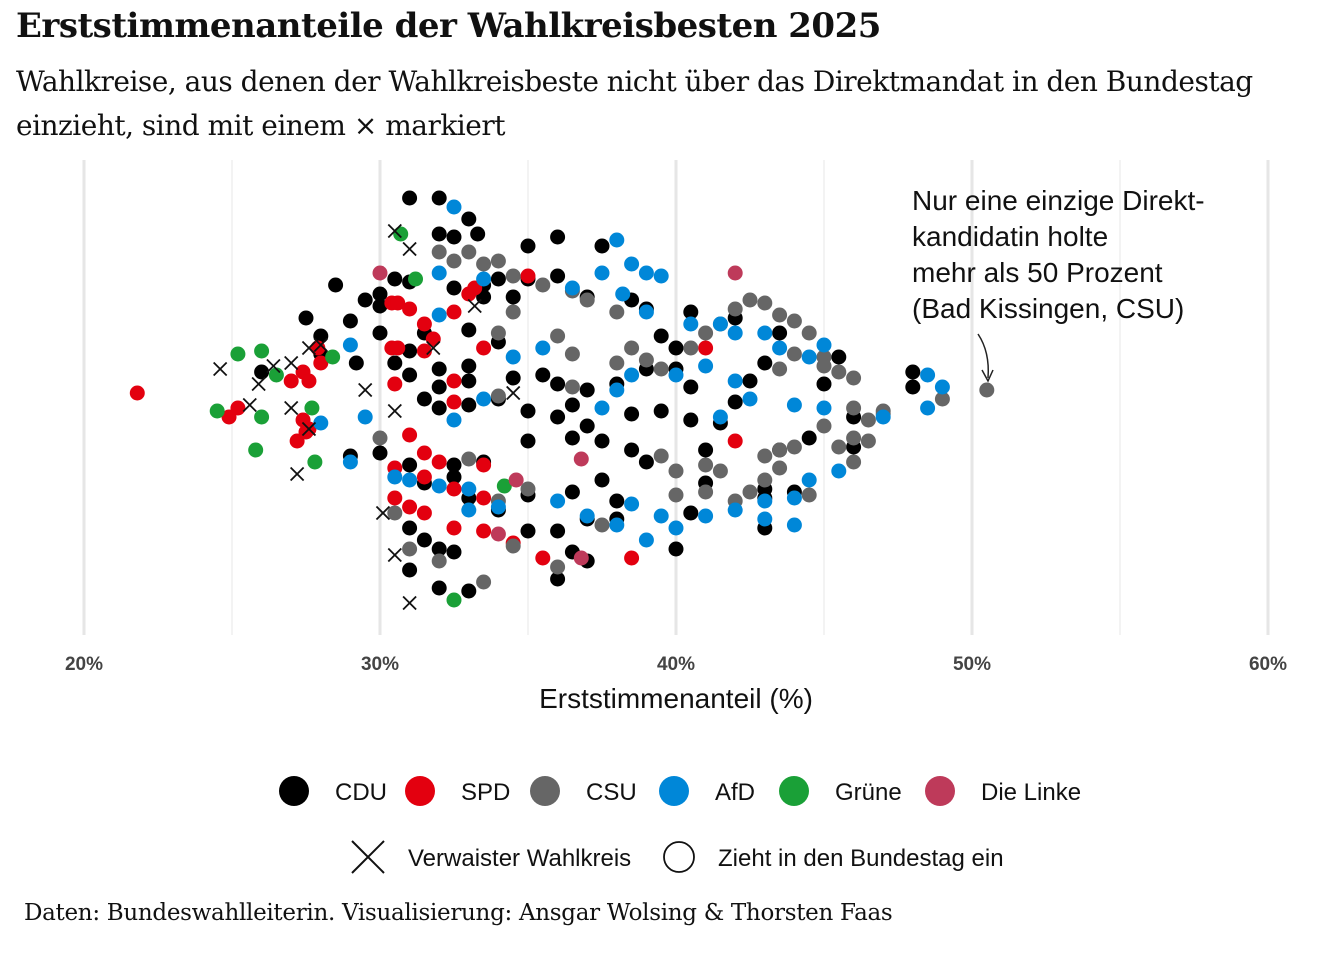 Image resolution: width=1344 pixels, height=960 pixels. What do you see at coordinates (485, 792) in the screenshot?
I see `legend-label: SPD` at bounding box center [485, 792].